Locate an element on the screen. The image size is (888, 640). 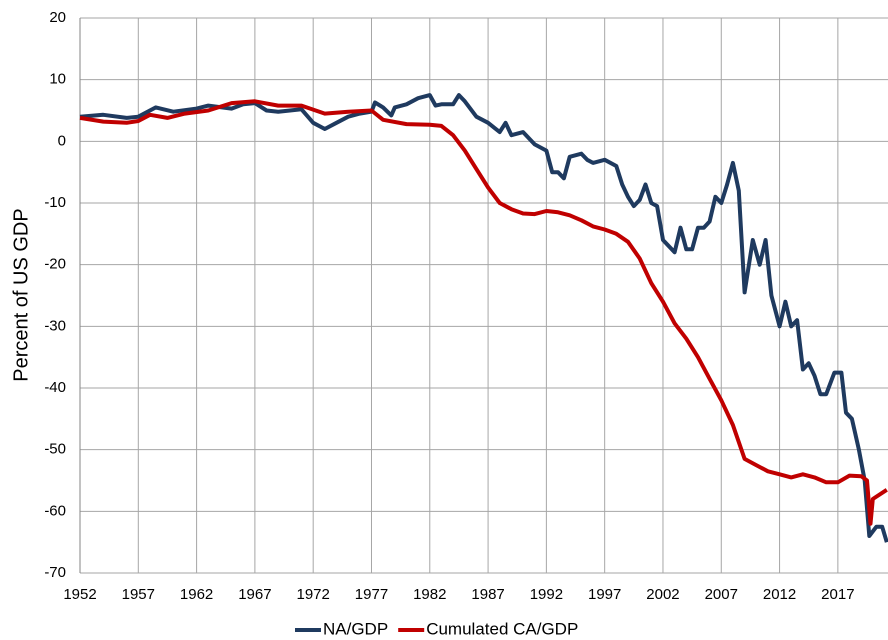
y-tick-label: -10 is located at coordinates (55, 202).